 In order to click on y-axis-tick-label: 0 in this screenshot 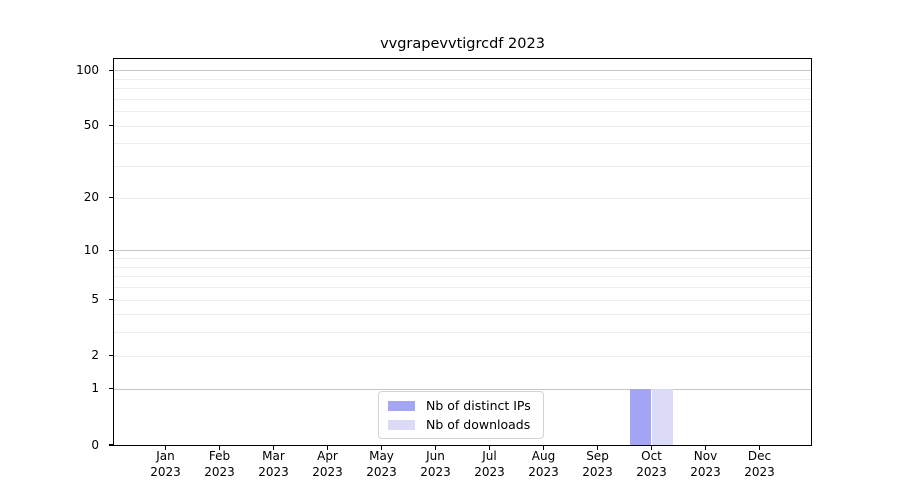, I will do `click(95, 444)`.